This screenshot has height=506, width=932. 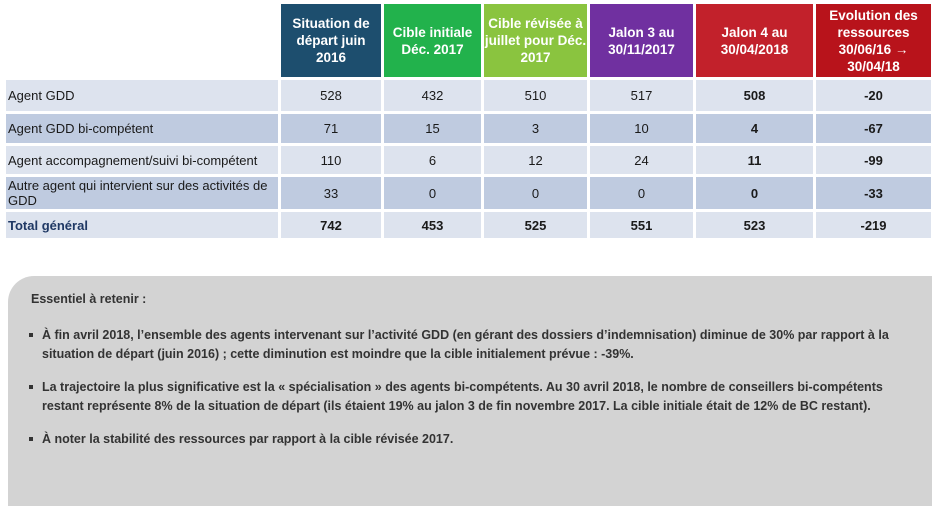 What do you see at coordinates (329, 223) in the screenshot?
I see `cell-situation-depart: 742` at bounding box center [329, 223].